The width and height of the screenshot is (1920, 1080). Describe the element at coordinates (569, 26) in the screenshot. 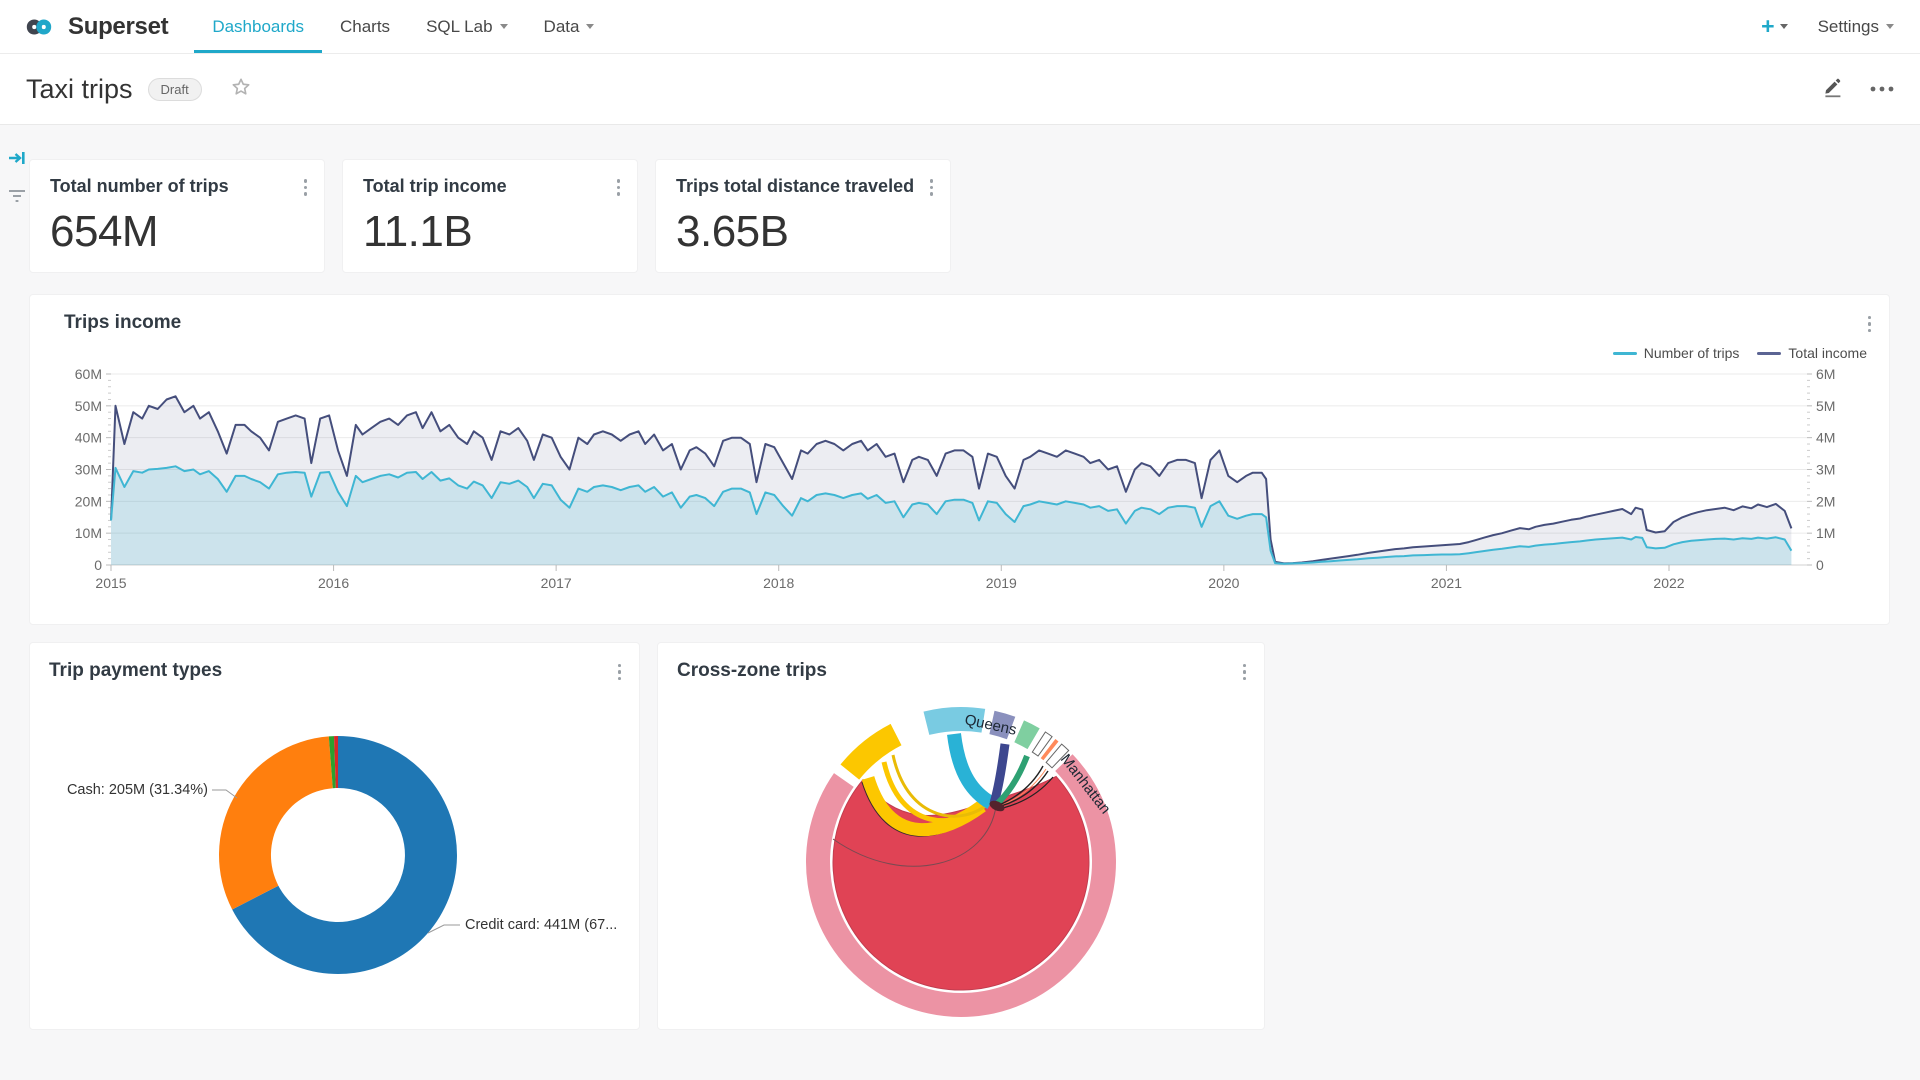

I see `nav-item-data: Data` at that location.